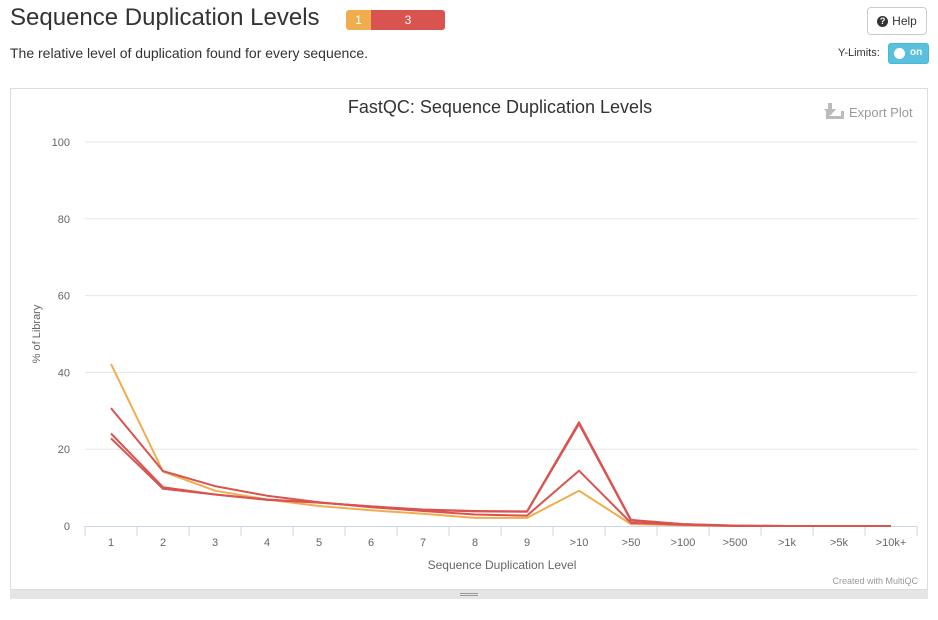  I want to click on fail-count-badge: 3, so click(408, 20).